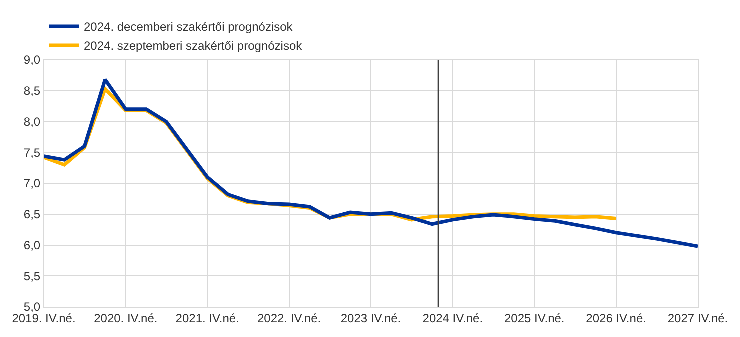 The image size is (740, 337). Describe the element at coordinates (32, 183) in the screenshot. I see `y-tick-label: 7,0` at that location.